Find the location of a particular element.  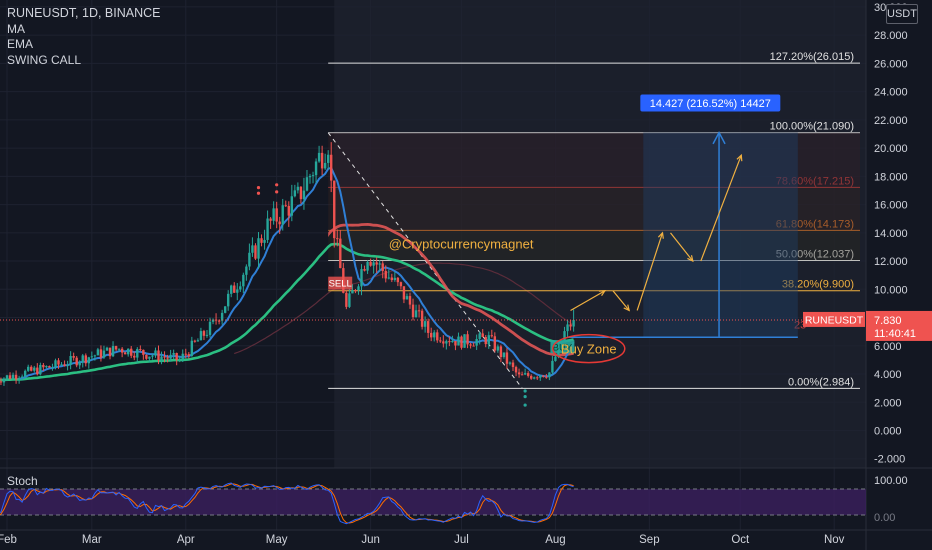

symbol-title: RUNEUSDT, 1D, BINANCE is located at coordinates (84, 13).